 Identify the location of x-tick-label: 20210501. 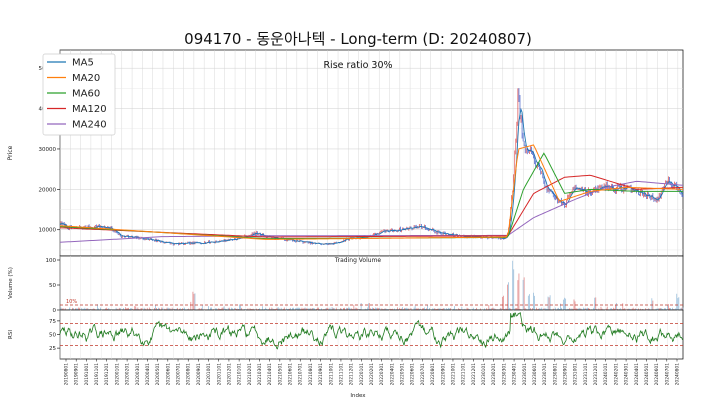
(280, 374).